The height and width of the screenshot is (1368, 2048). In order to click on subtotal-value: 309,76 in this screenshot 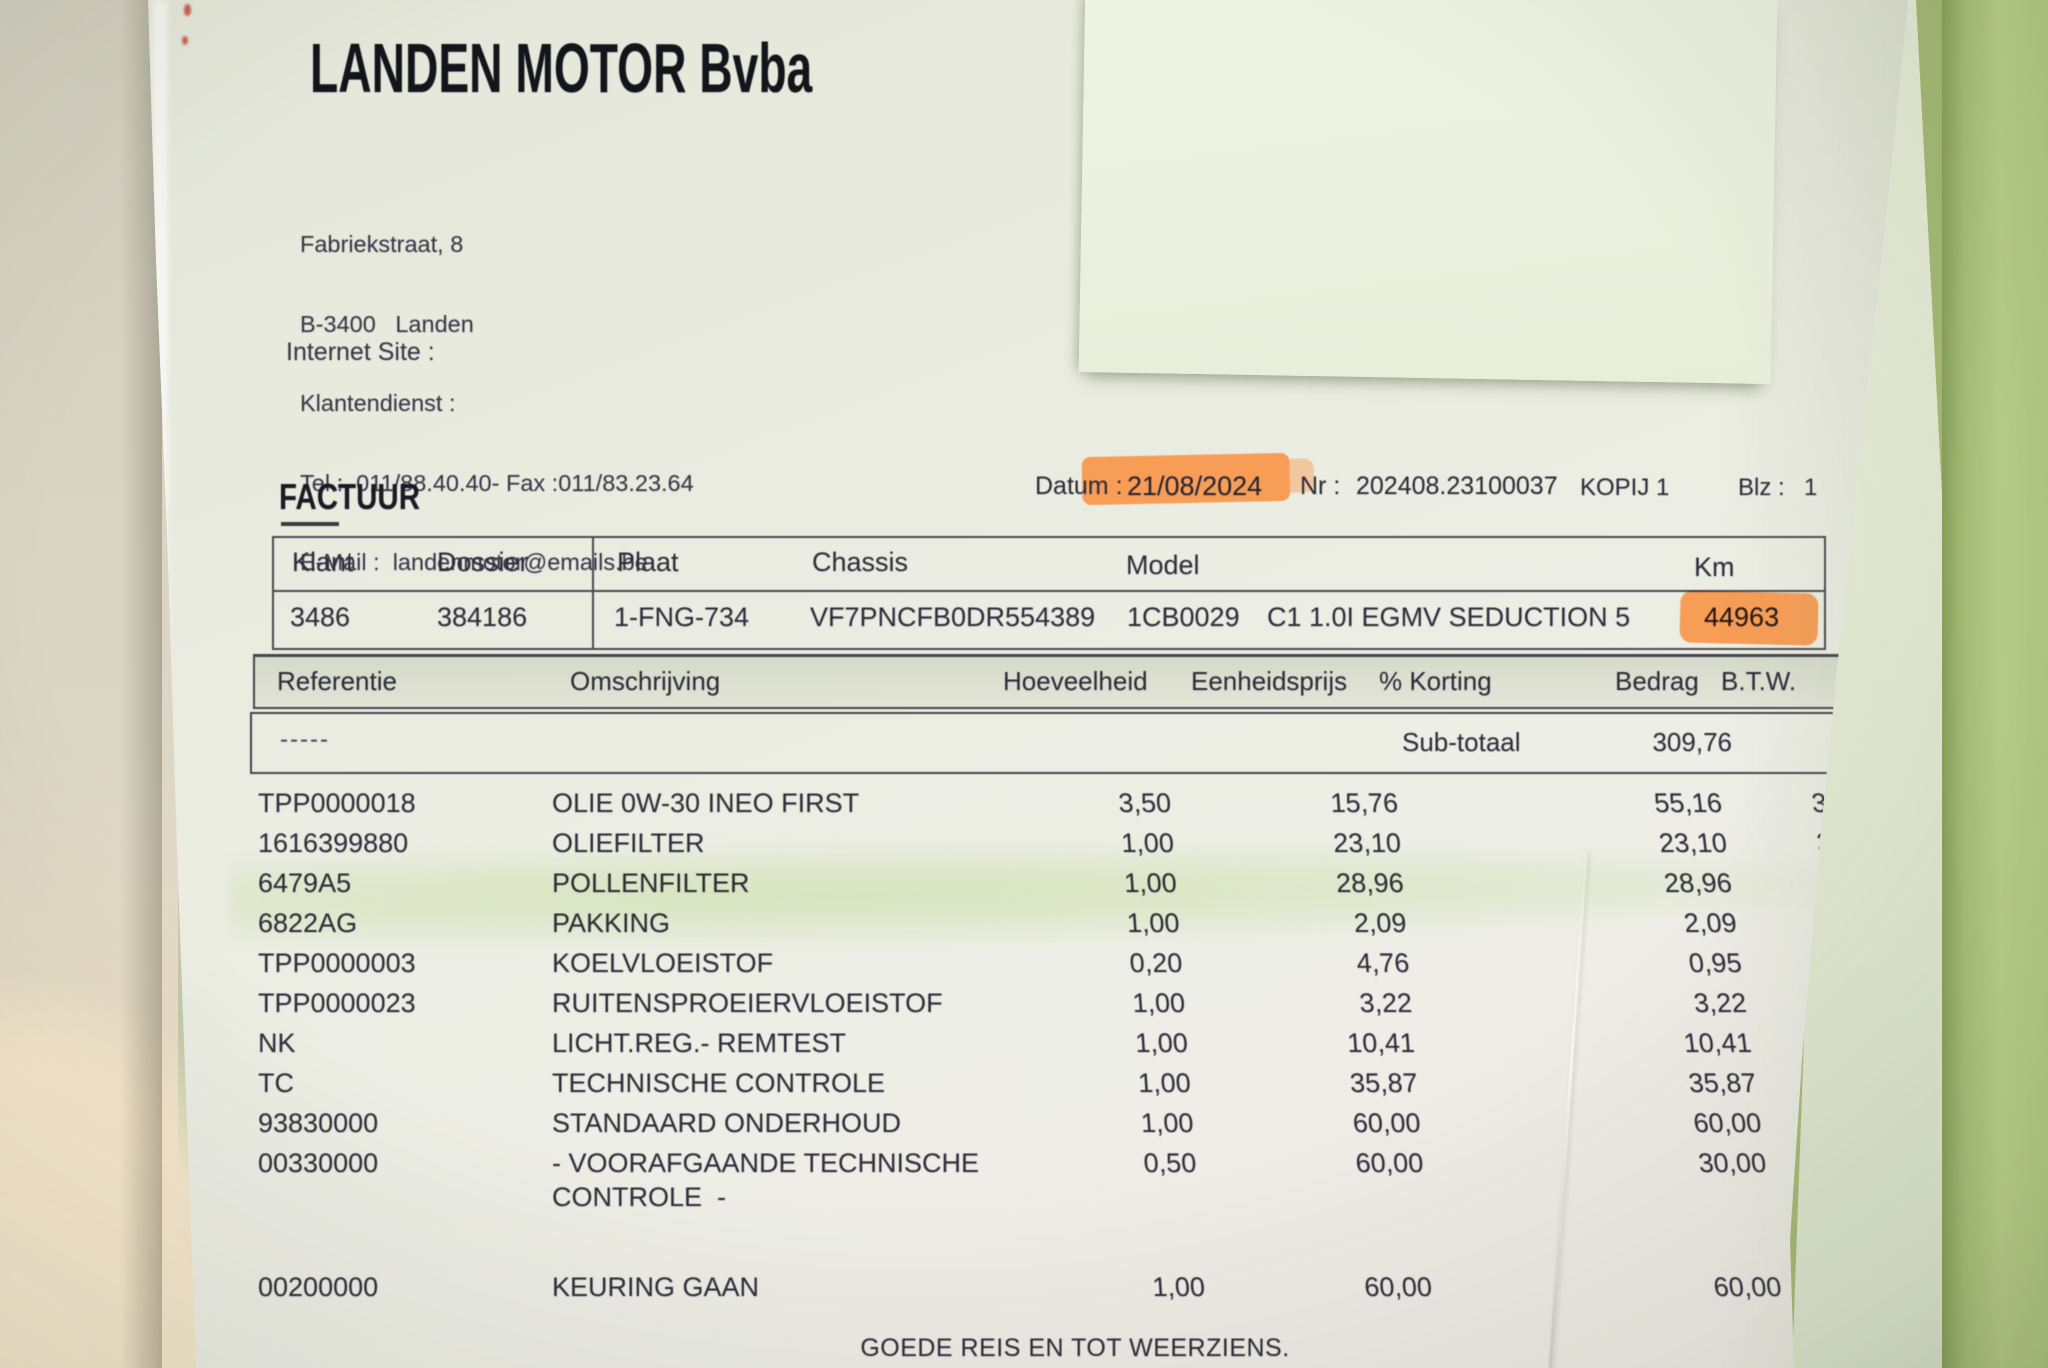, I will do `click(1692, 742)`.